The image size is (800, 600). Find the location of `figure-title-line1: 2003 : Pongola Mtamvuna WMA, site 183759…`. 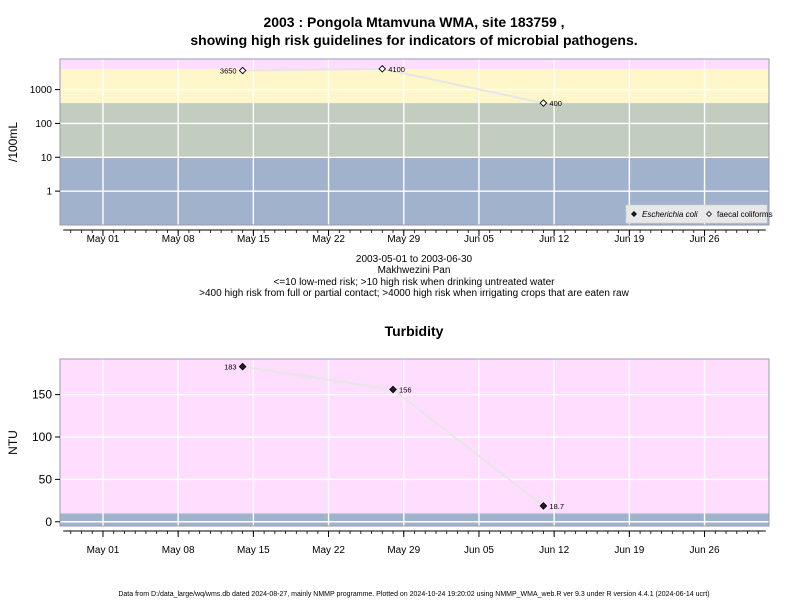

figure-title-line1: 2003 : Pongola Mtamvuna WMA, site 183759… is located at coordinates (413, 22).